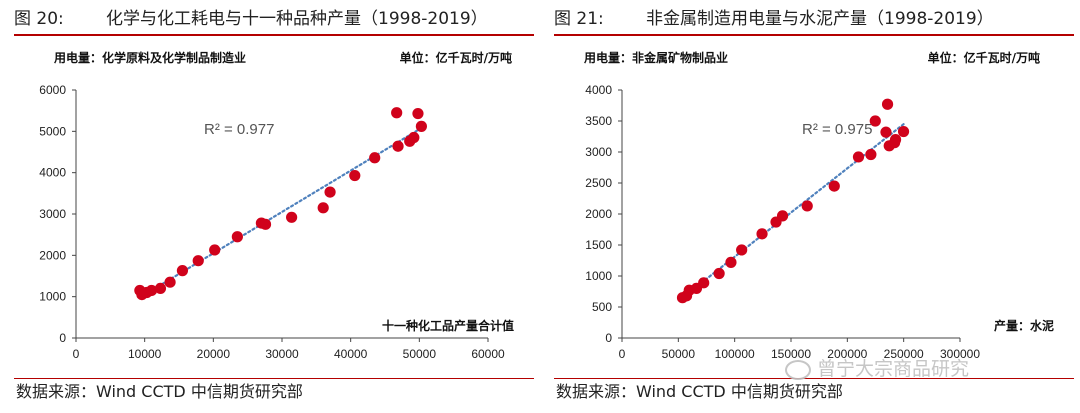 This screenshot has height=413, width=1080. Describe the element at coordinates (904, 354) in the screenshot. I see `x-tick-label: 250000` at that location.